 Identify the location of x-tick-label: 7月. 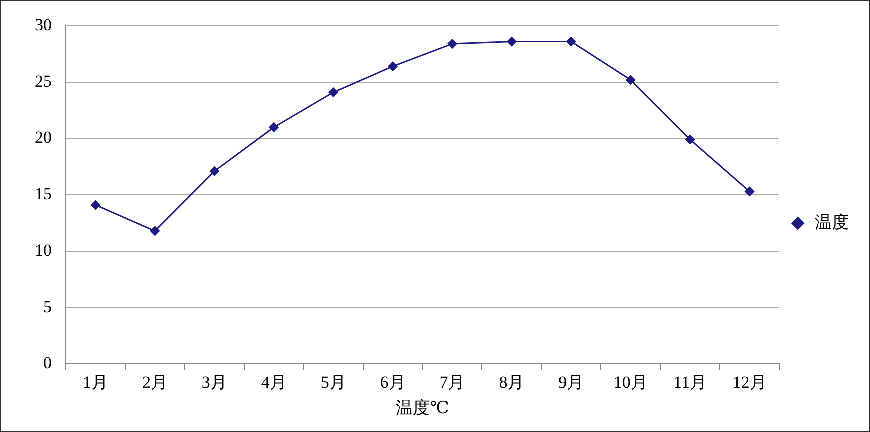
(453, 382).